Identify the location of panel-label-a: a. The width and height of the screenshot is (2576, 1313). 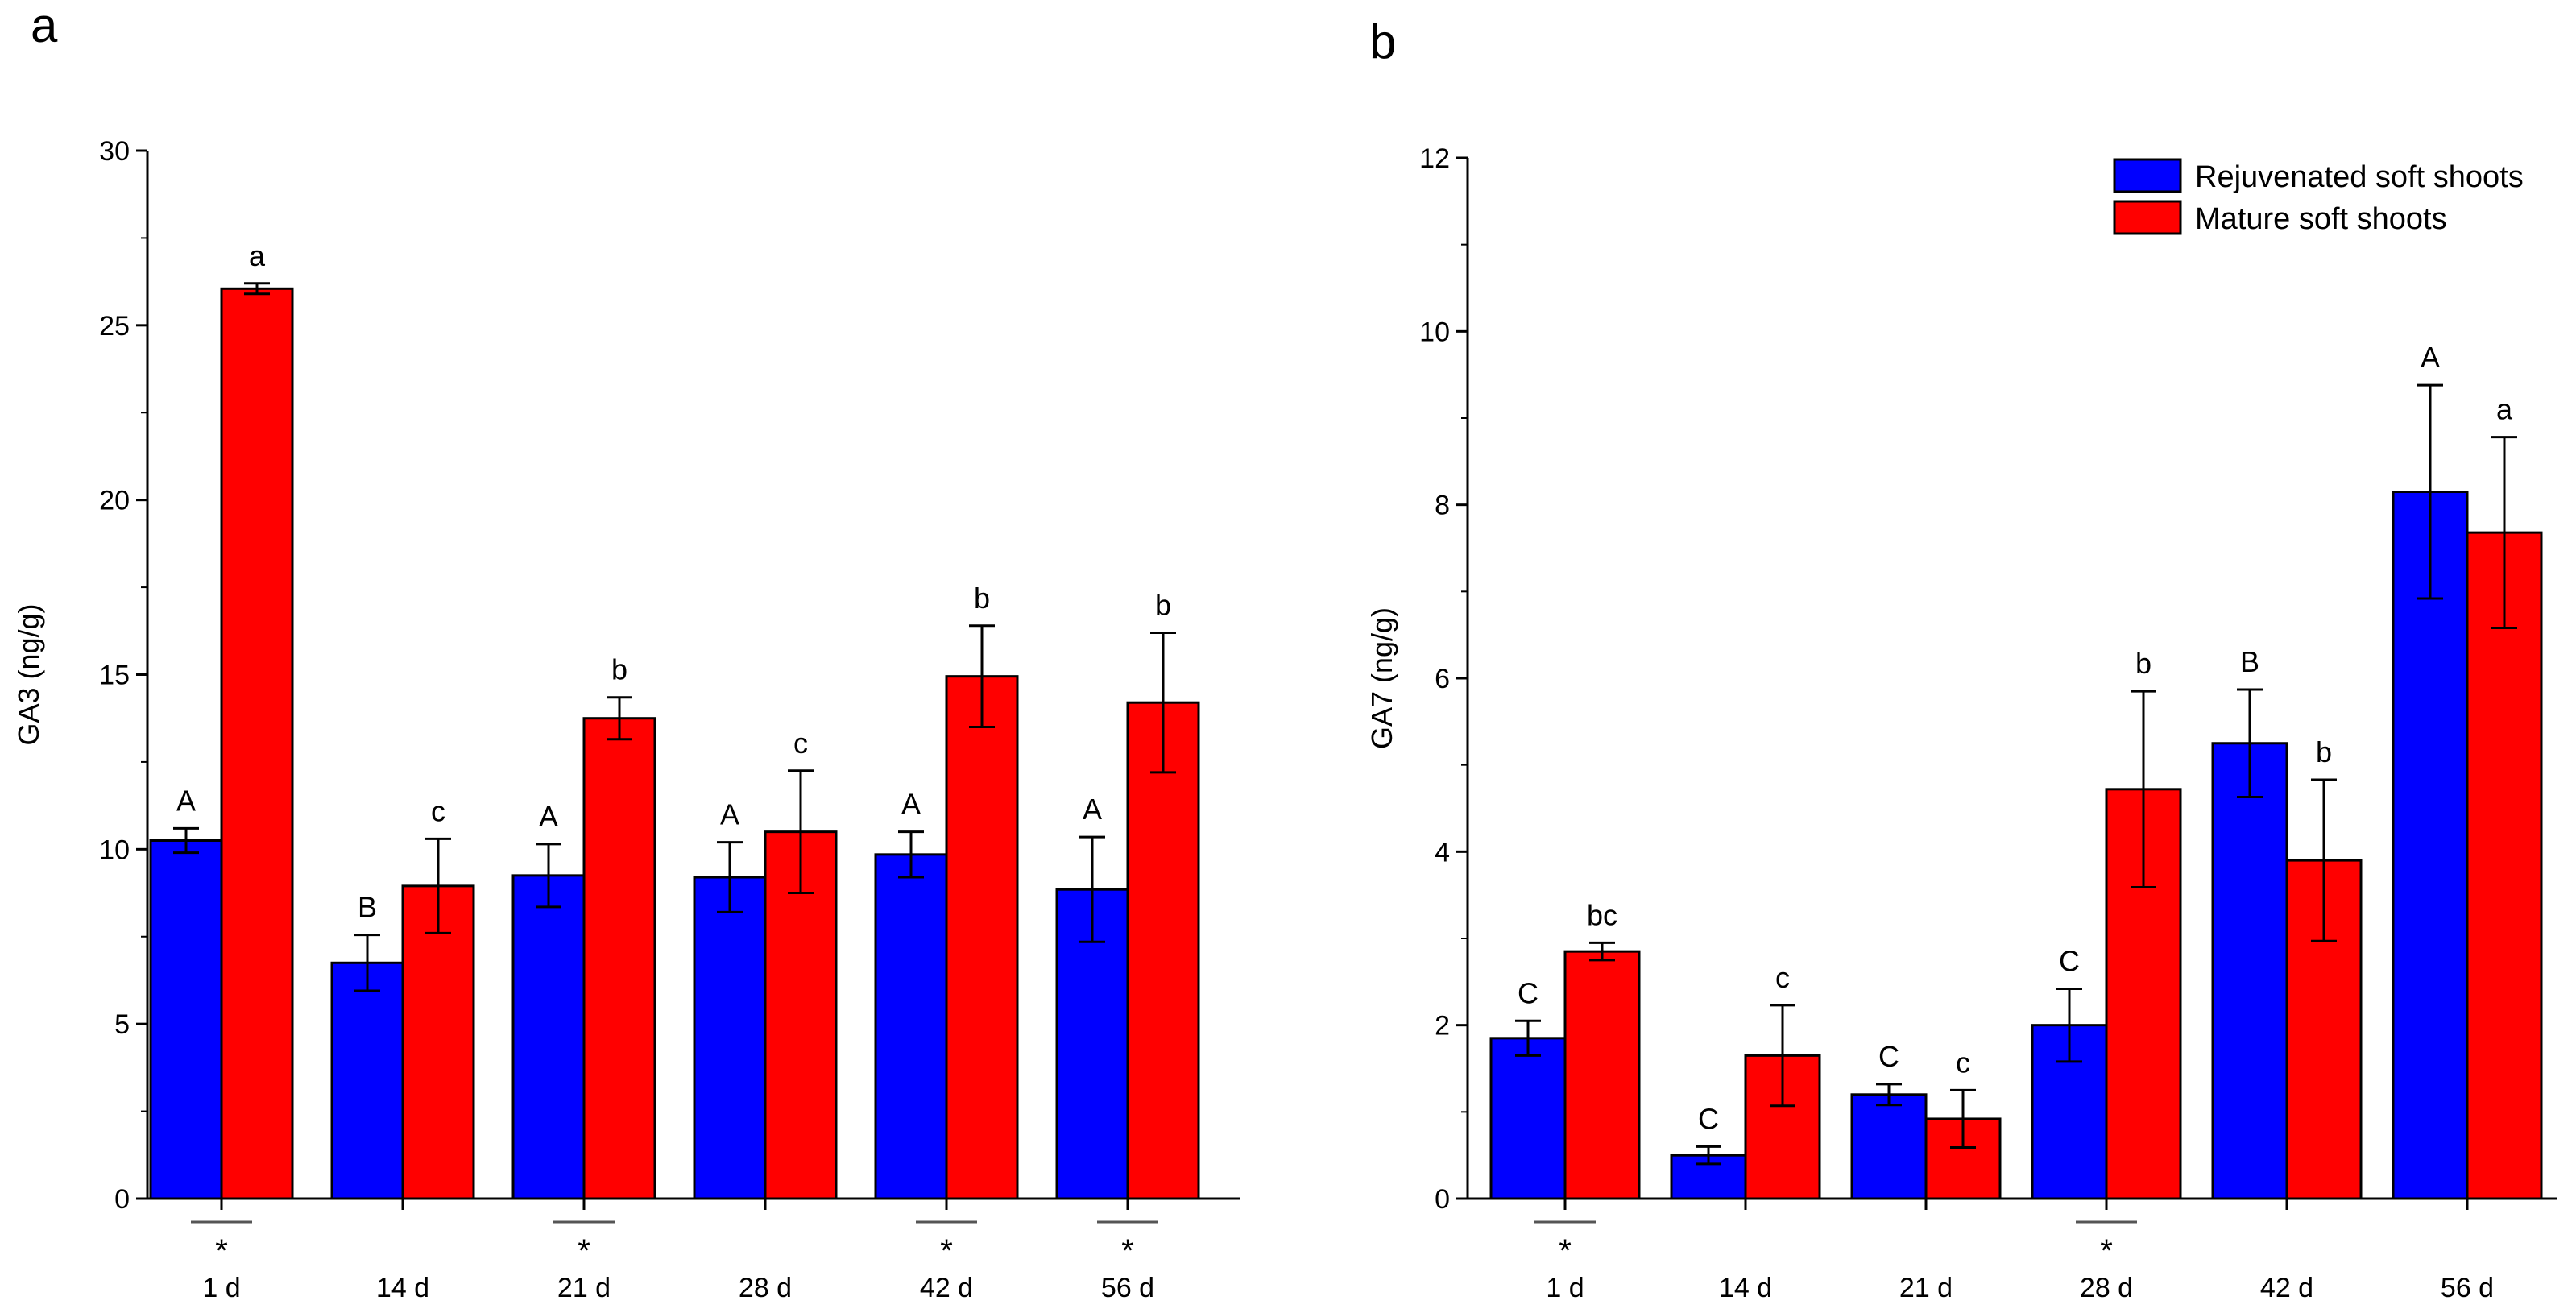
(44, 26).